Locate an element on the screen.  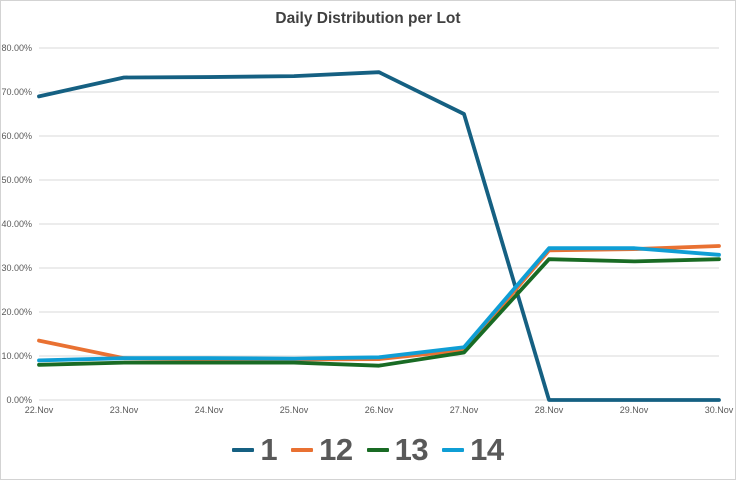
y-axis-label: 50.00% is located at coordinates (16, 180).